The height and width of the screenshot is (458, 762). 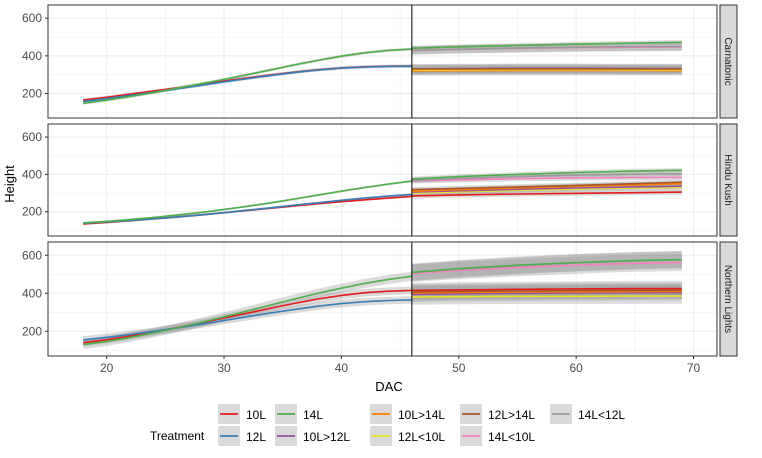 I want to click on legend-label: 14L<10L, so click(x=511, y=437).